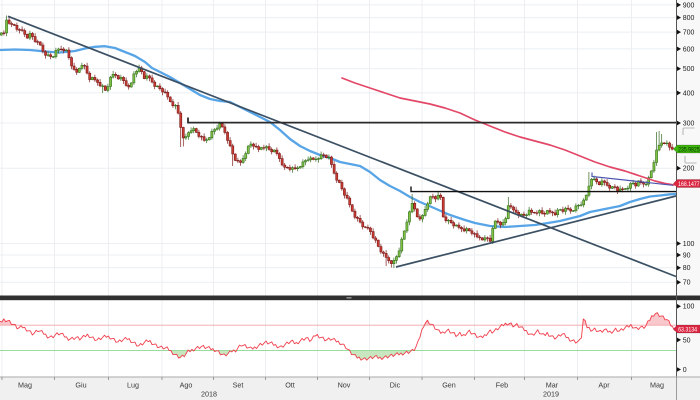 The height and width of the screenshot is (400, 700). I want to click on svg-text: 63.3134, so click(687, 329).